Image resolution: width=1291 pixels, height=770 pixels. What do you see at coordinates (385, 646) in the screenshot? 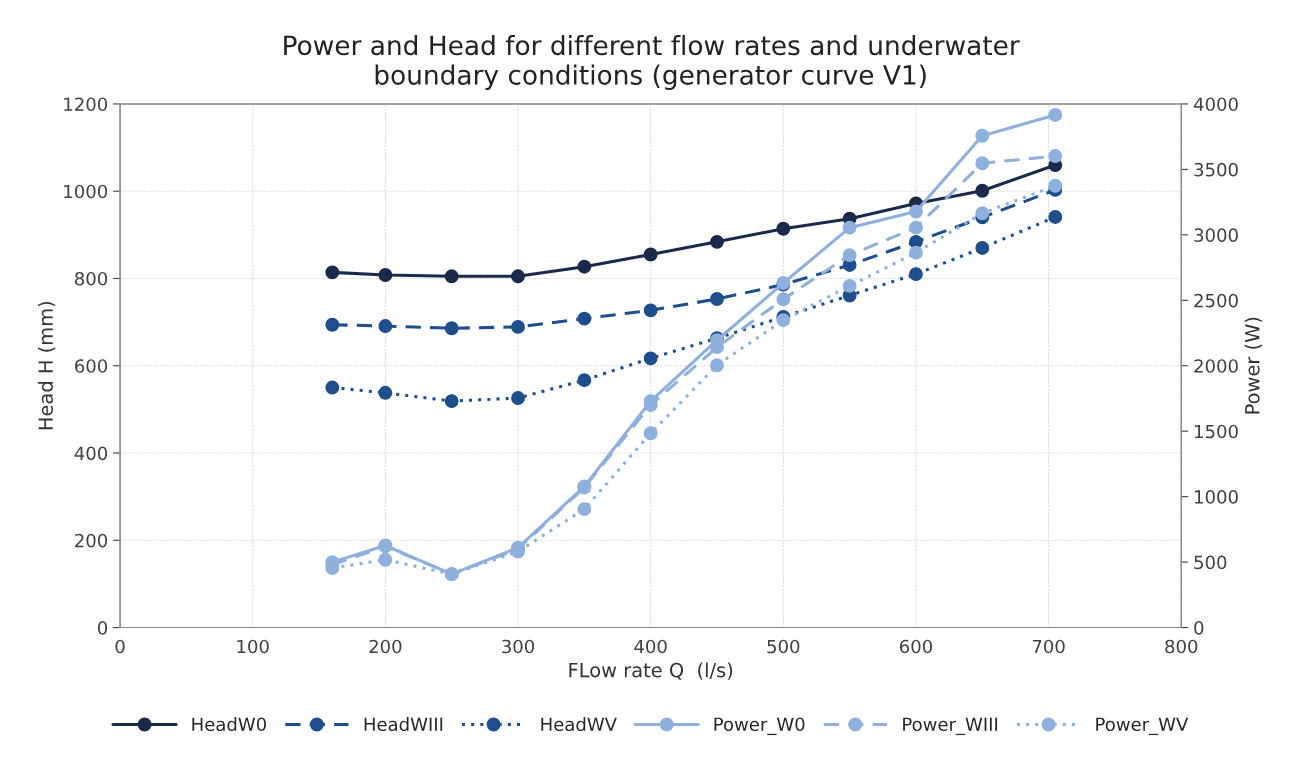
I see `x-tick-label: 200` at bounding box center [385, 646].